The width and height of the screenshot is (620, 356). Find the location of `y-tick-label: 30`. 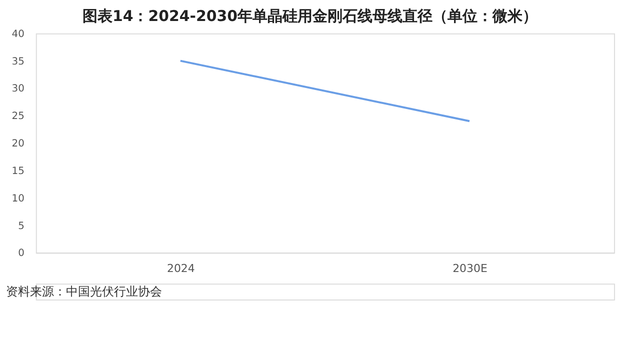

y-tick-label: 30 is located at coordinates (18, 89).